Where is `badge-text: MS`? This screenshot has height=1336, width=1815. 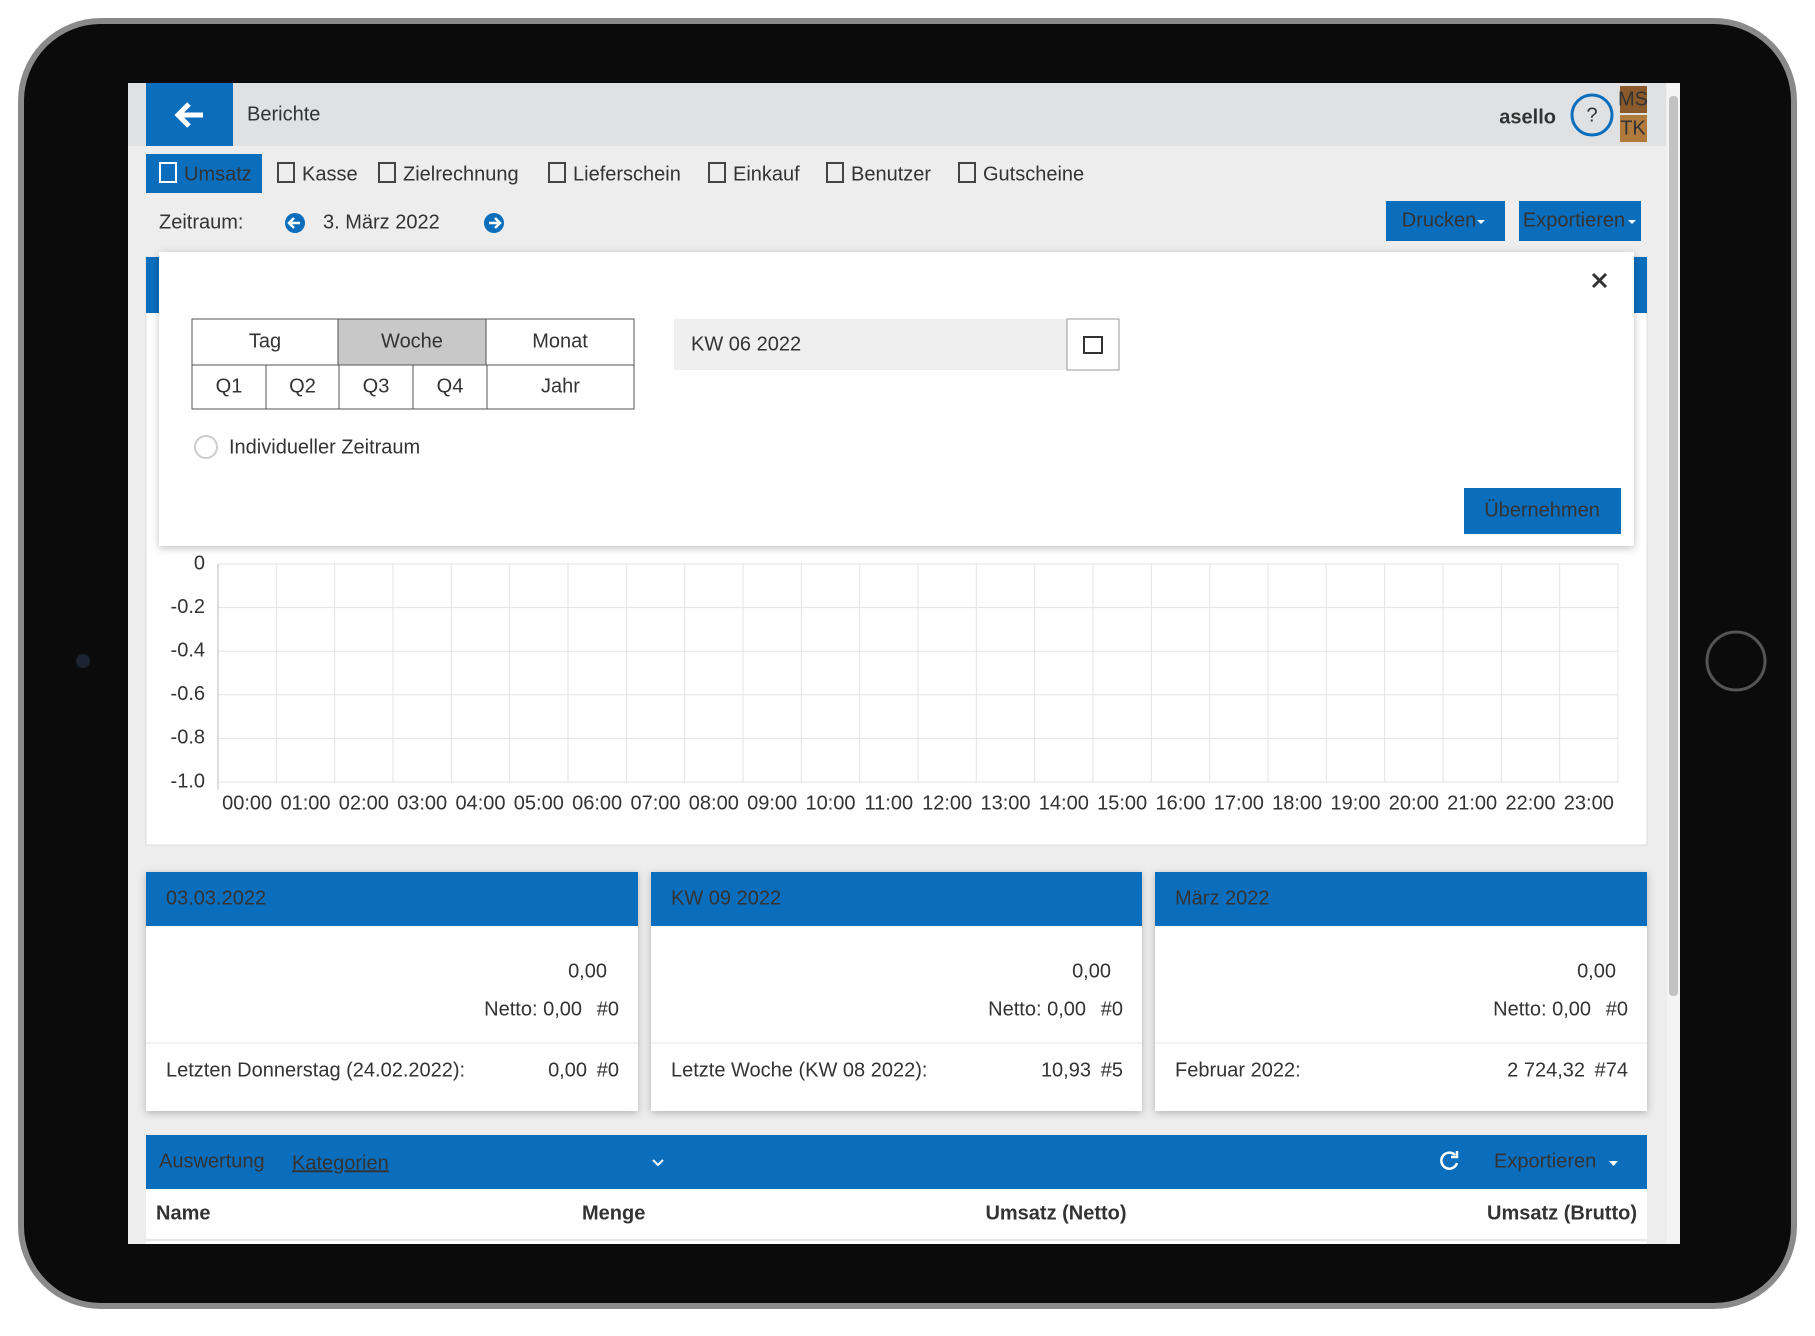 badge-text: MS is located at coordinates (1633, 99).